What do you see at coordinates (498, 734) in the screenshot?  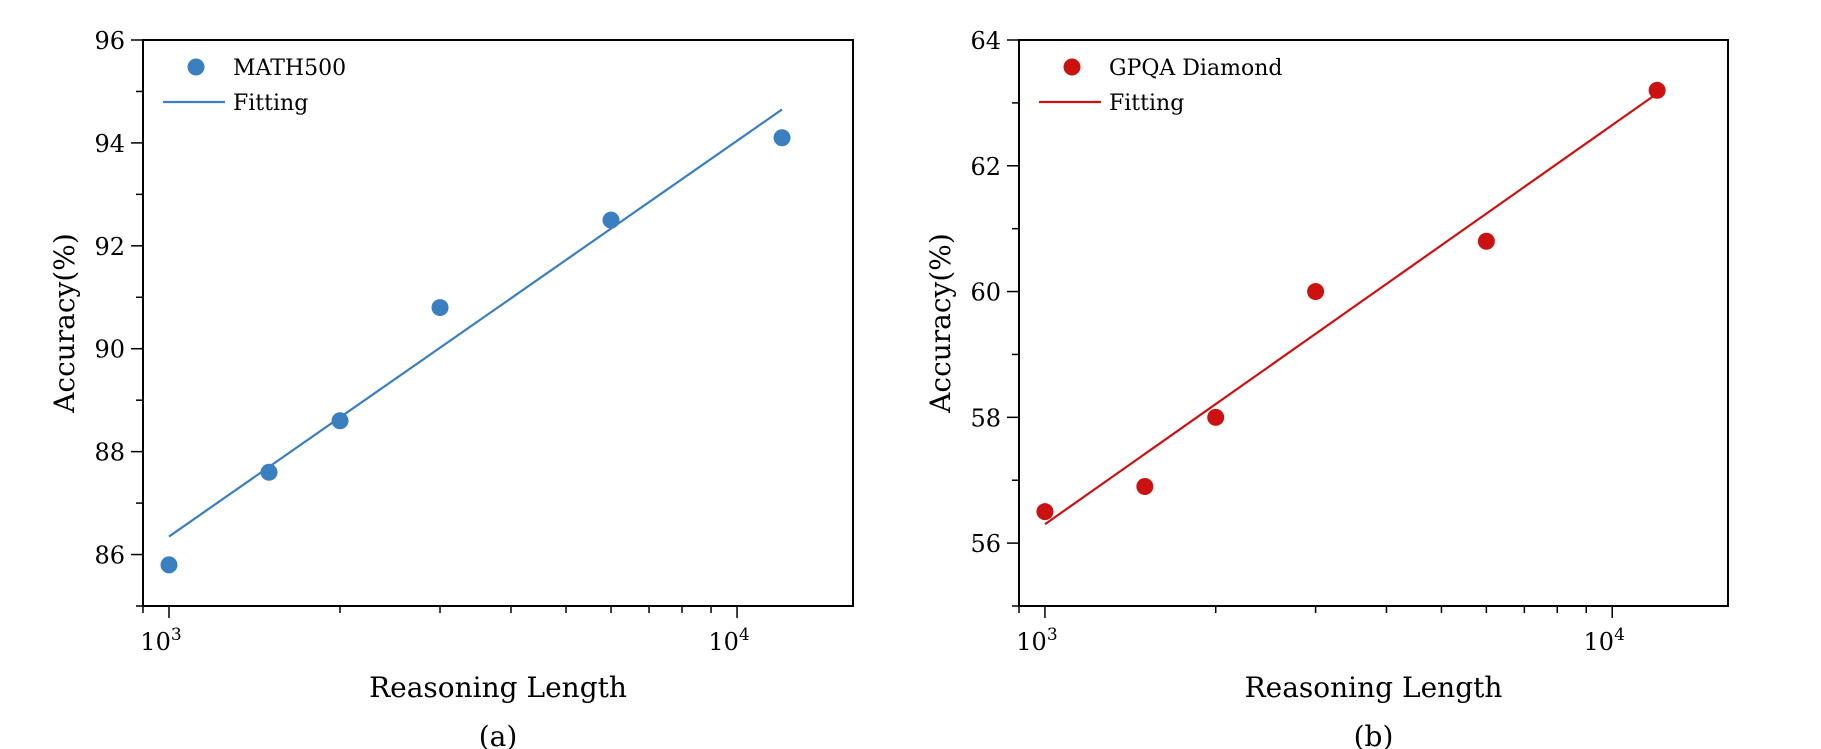 I see `panel-caption: (a)` at bounding box center [498, 734].